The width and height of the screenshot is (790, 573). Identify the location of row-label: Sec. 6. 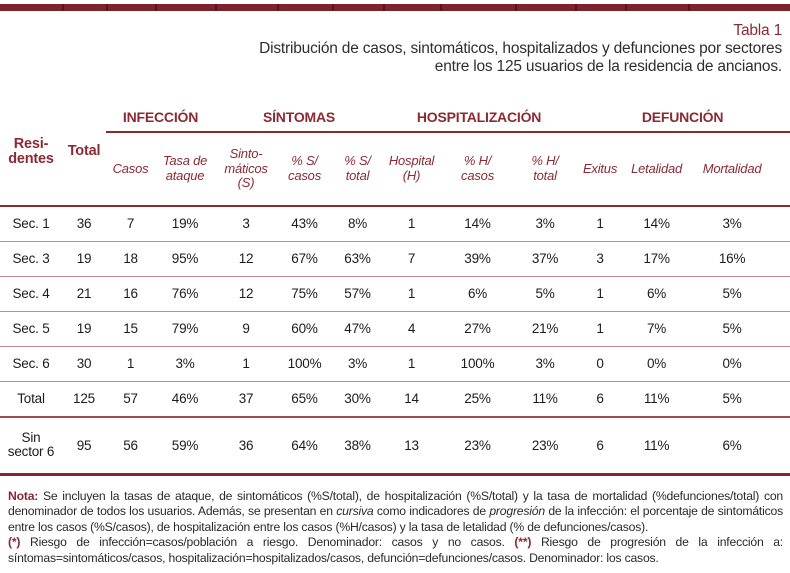
(31, 363).